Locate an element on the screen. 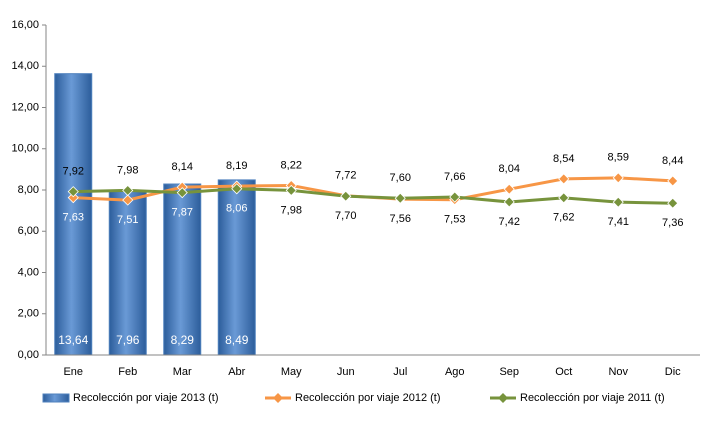 The image size is (717, 421). x-tick-label: Jun is located at coordinates (346, 372).